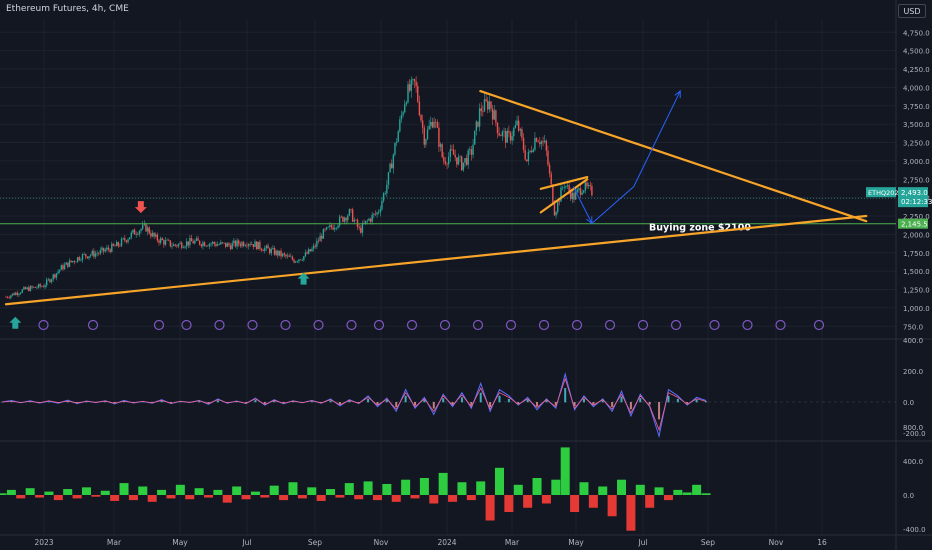 This screenshot has height=550, width=932. What do you see at coordinates (914, 434) in the screenshot?
I see `osc1-tick-label: -200.0` at bounding box center [914, 434].